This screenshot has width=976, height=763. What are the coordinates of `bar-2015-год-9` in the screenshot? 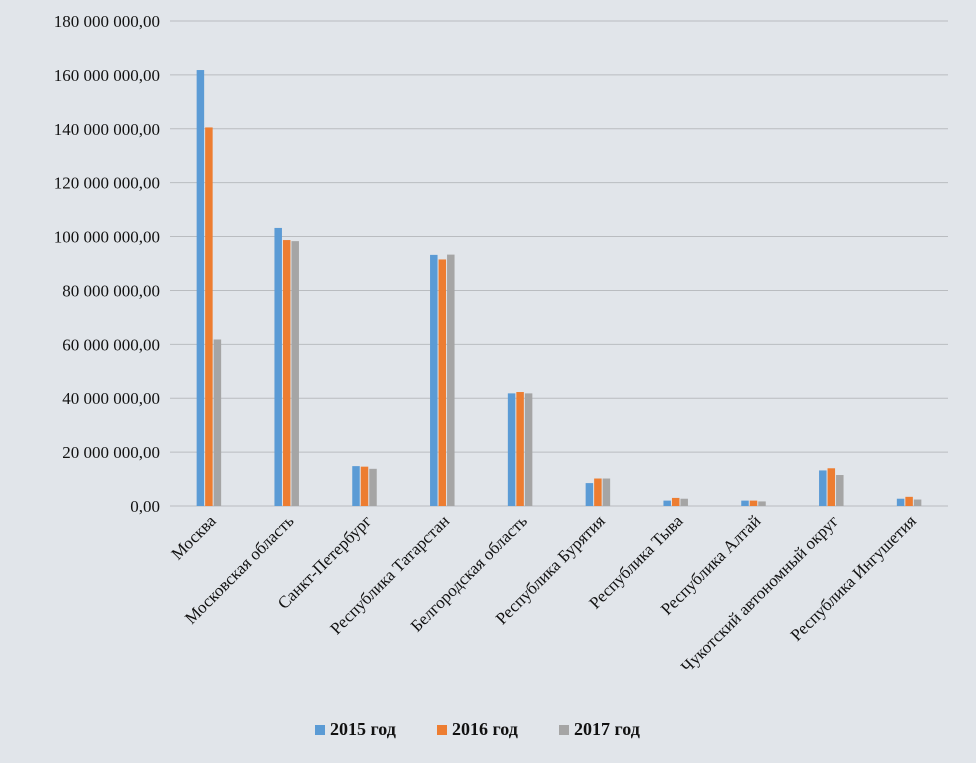 It's located at (900, 502).